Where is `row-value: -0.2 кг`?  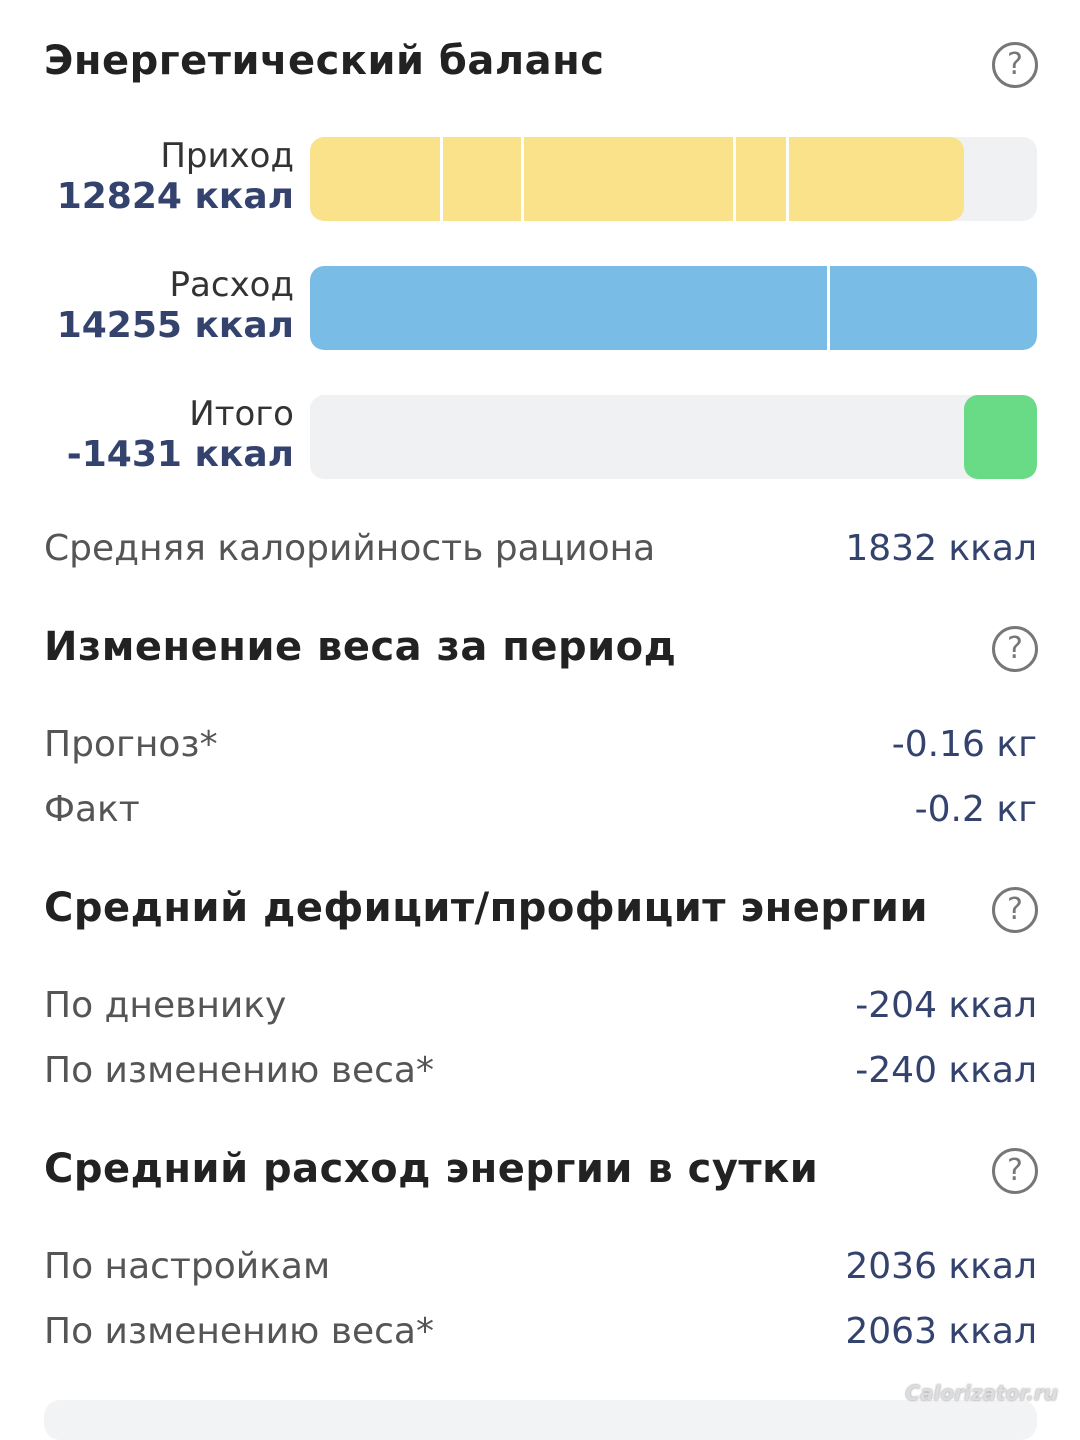 row-value: -0.2 кг is located at coordinates (975, 809).